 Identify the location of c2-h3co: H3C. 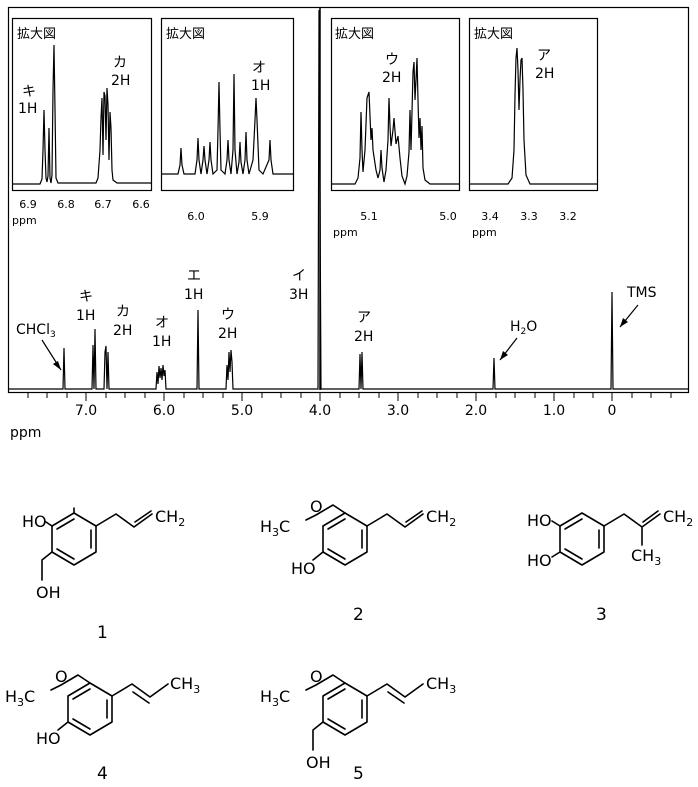
(275, 528).